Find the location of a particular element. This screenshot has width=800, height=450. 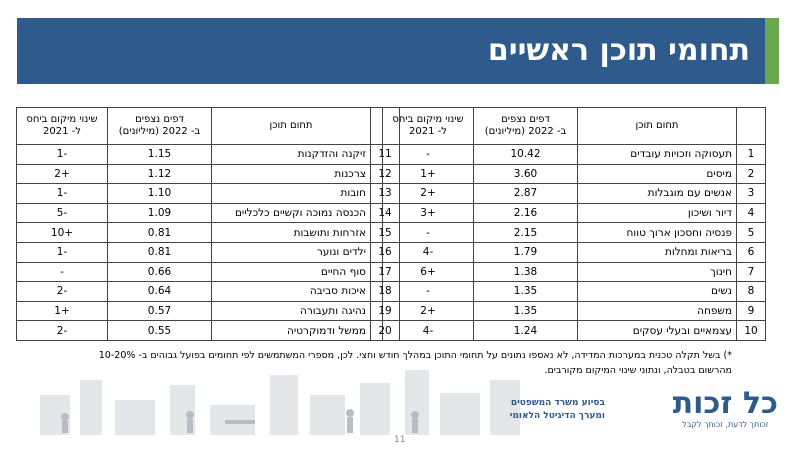

skyline-illustration is located at coordinates (280, 402).